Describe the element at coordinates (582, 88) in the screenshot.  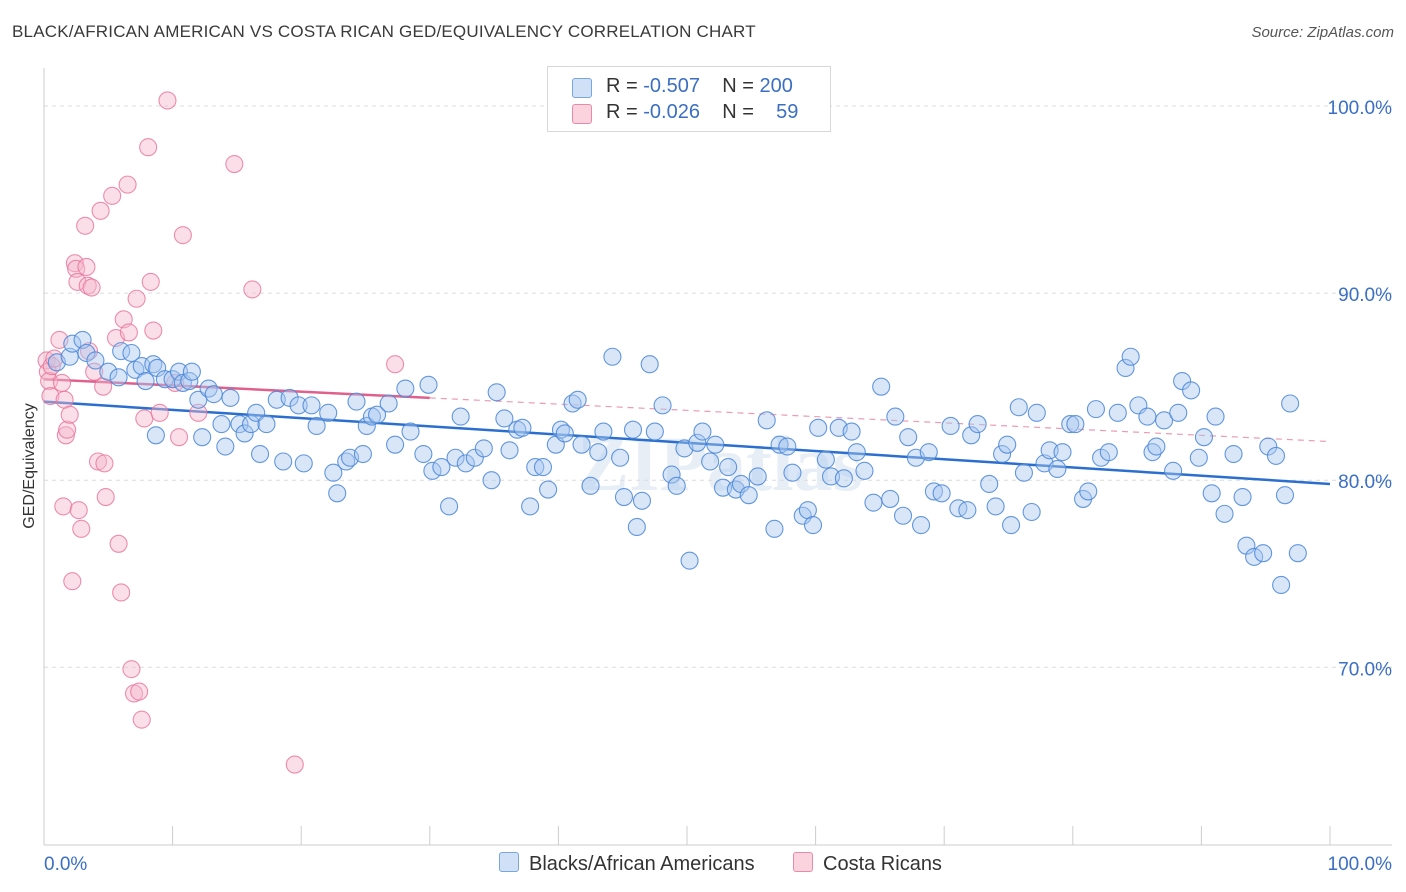
I see `blue-swatch` at that location.